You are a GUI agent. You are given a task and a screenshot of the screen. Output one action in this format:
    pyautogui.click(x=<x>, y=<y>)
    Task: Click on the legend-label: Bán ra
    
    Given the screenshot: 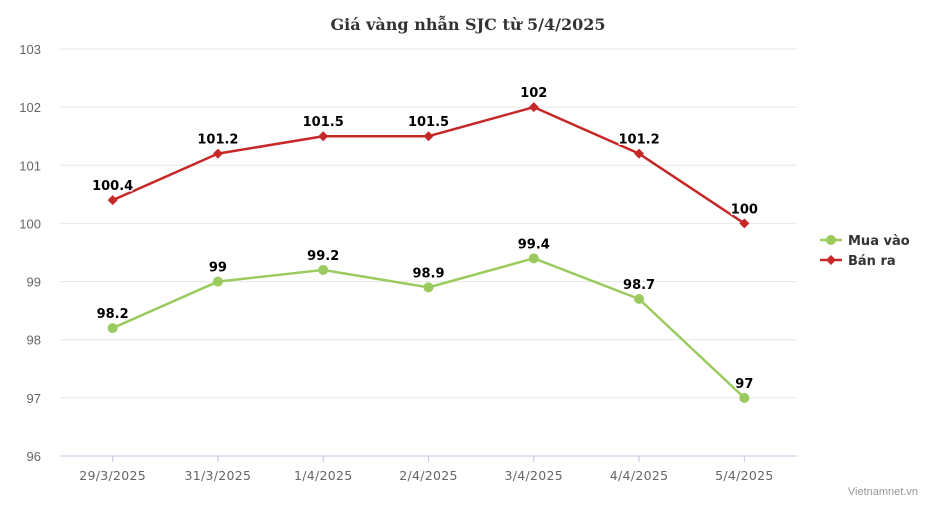 What is the action you would take?
    pyautogui.click(x=872, y=261)
    